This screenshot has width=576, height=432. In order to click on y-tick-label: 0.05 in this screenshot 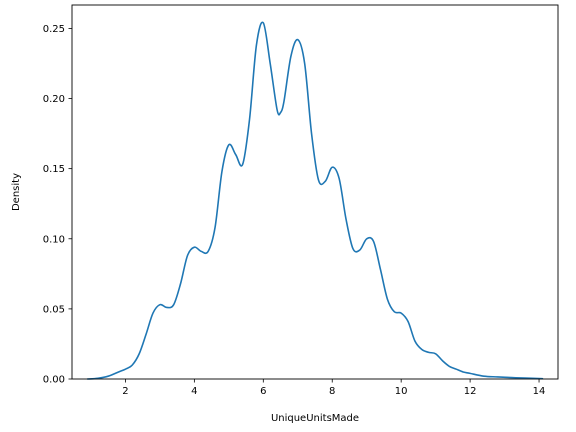, I will do `click(54, 309)`.